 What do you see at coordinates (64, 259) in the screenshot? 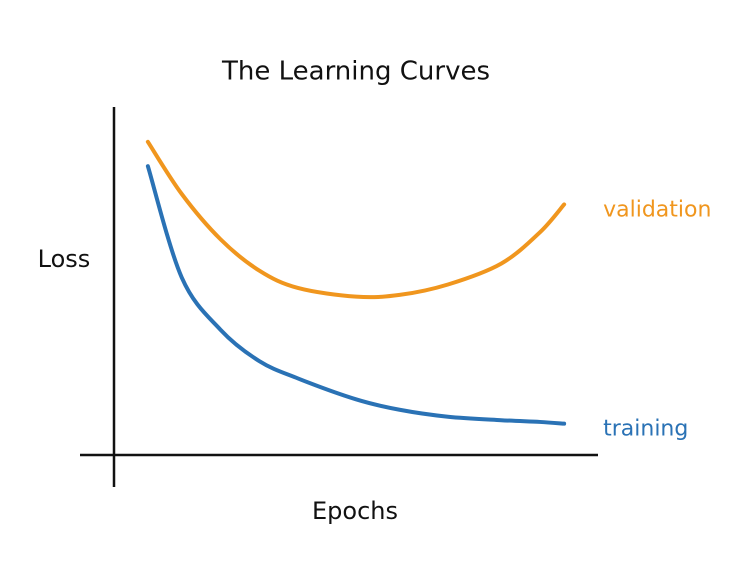
I see `y-axis-label: Loss` at bounding box center [64, 259].